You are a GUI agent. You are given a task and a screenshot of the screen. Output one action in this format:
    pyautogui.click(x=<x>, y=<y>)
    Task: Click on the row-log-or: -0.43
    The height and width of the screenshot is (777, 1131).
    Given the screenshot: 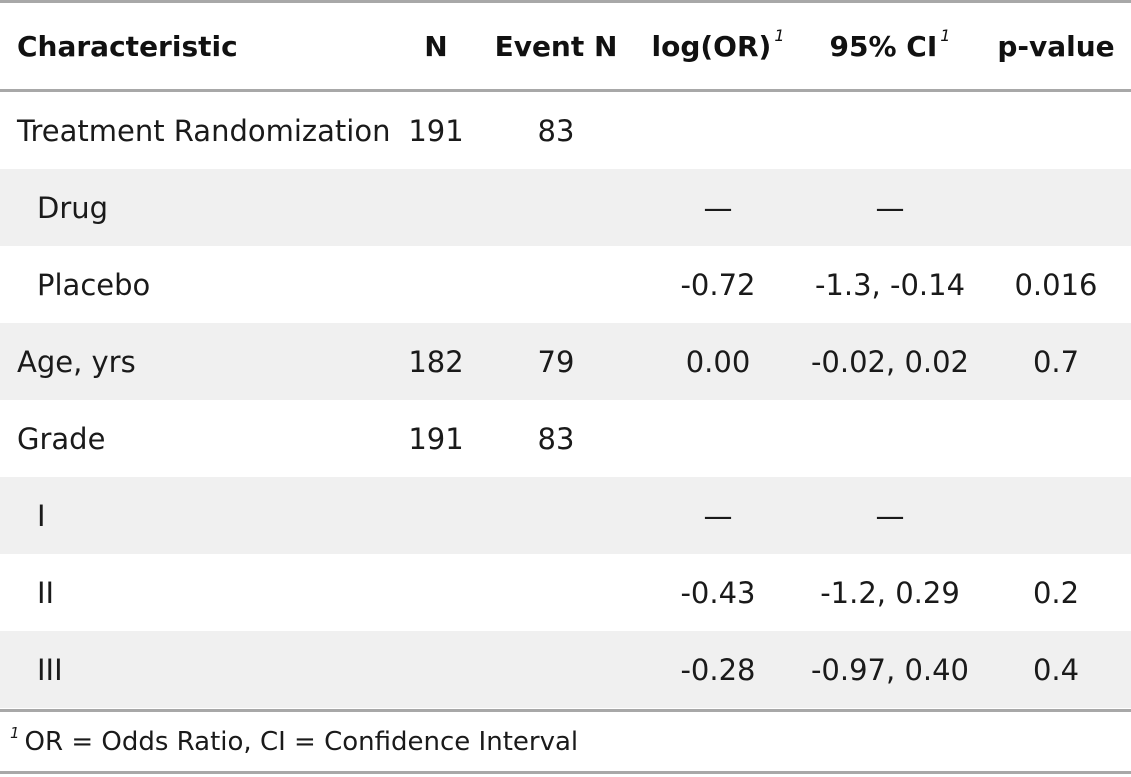 What is the action you would take?
    pyautogui.click(x=718, y=592)
    